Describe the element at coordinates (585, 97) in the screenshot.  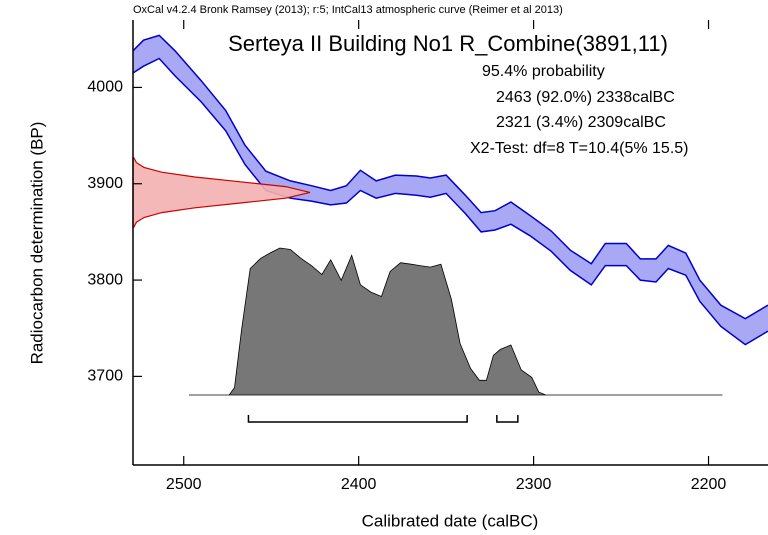
I see `annotation: 2463 (92.0%) 2338calBC` at that location.